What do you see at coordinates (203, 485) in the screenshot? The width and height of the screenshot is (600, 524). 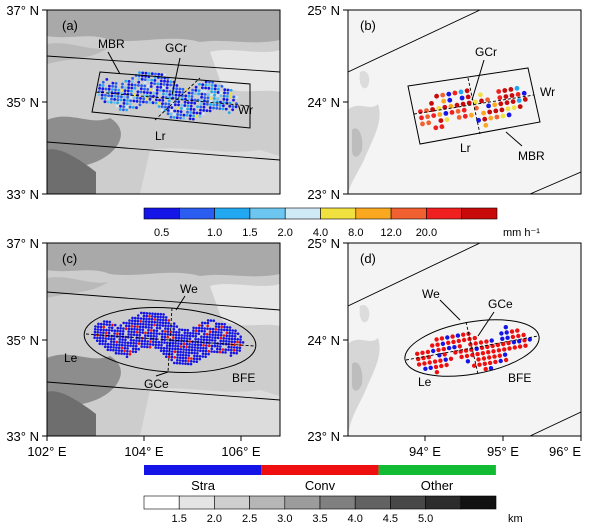 I see `type-label-stra: Stra` at bounding box center [203, 485].